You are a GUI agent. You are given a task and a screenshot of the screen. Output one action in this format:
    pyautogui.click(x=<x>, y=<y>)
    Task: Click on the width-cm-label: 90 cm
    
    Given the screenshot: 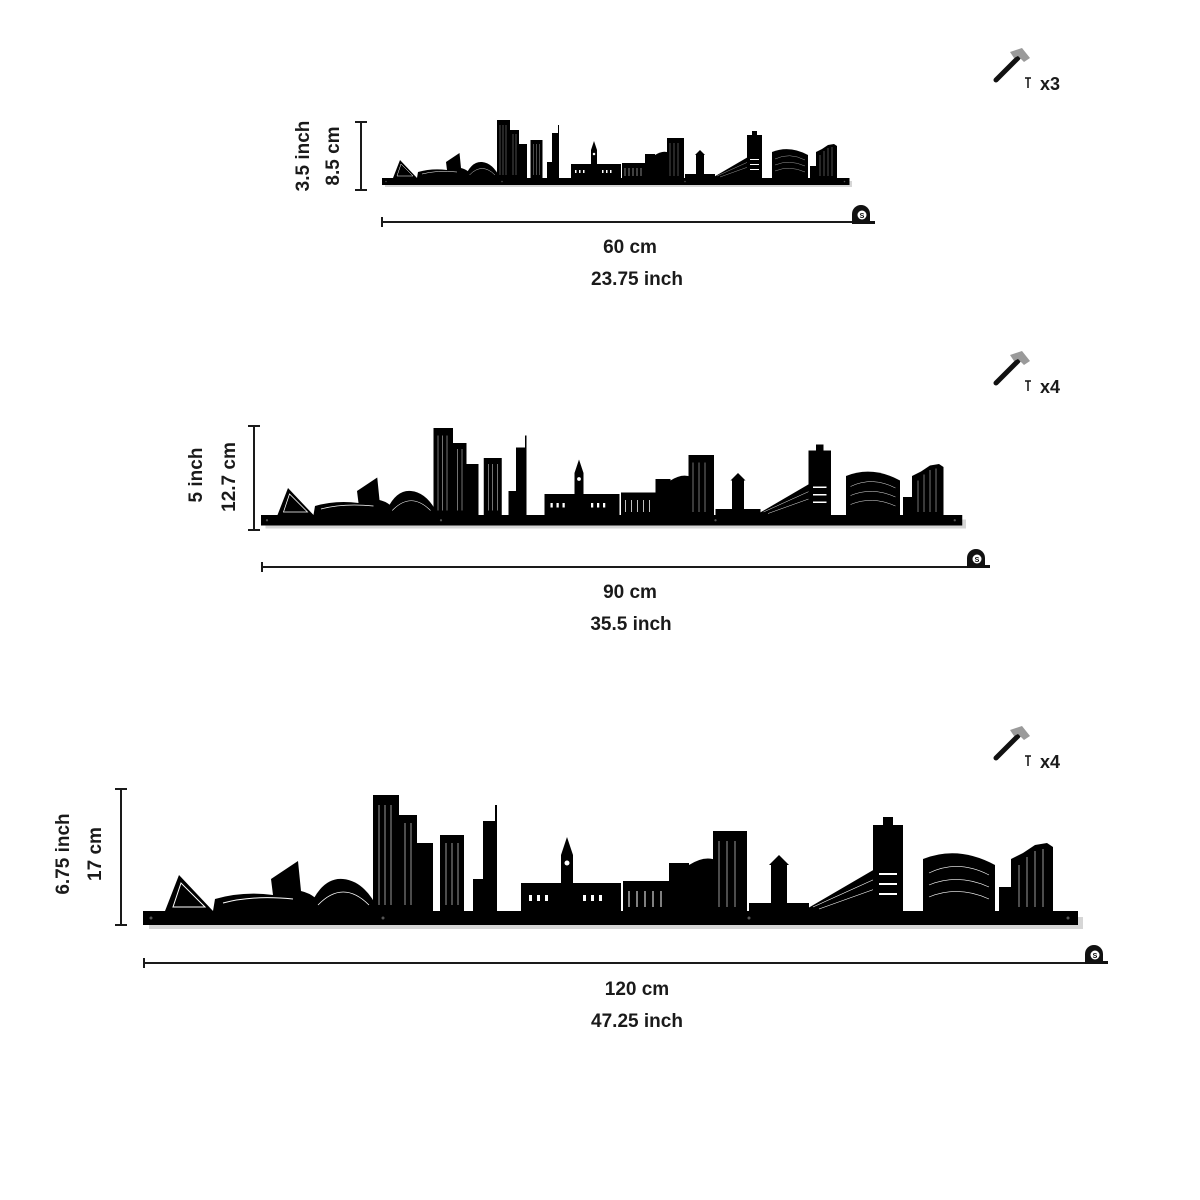 What is the action you would take?
    pyautogui.click(x=630, y=592)
    